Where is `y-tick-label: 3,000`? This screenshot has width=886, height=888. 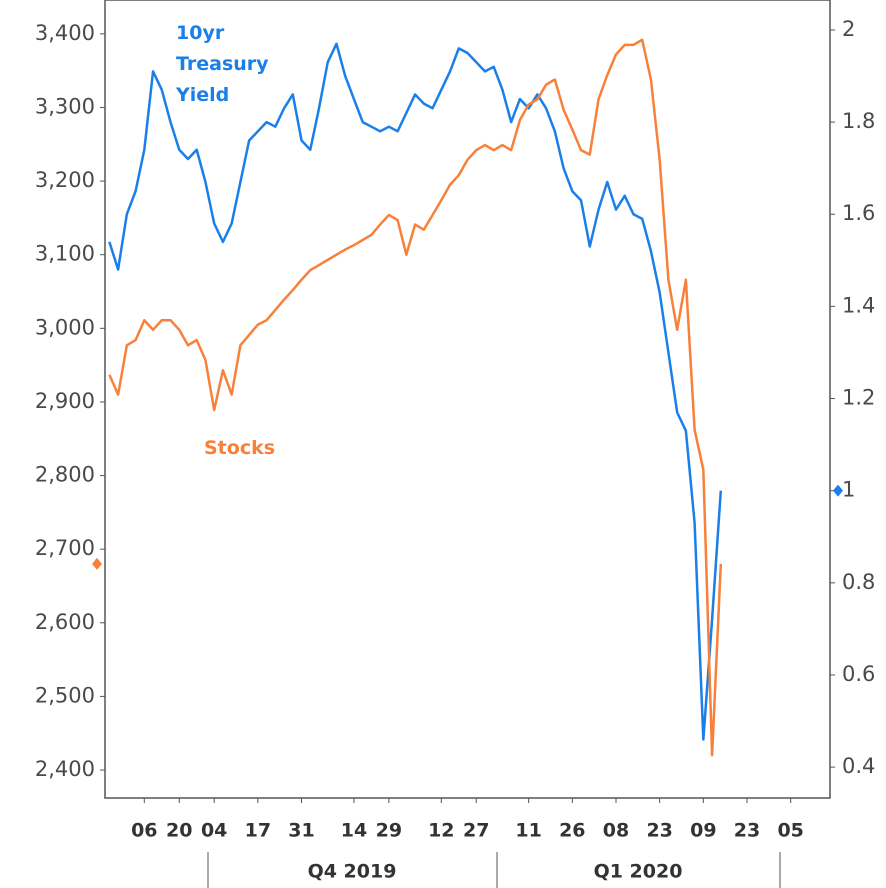
y-tick-label: 3,000 is located at coordinates (65, 327).